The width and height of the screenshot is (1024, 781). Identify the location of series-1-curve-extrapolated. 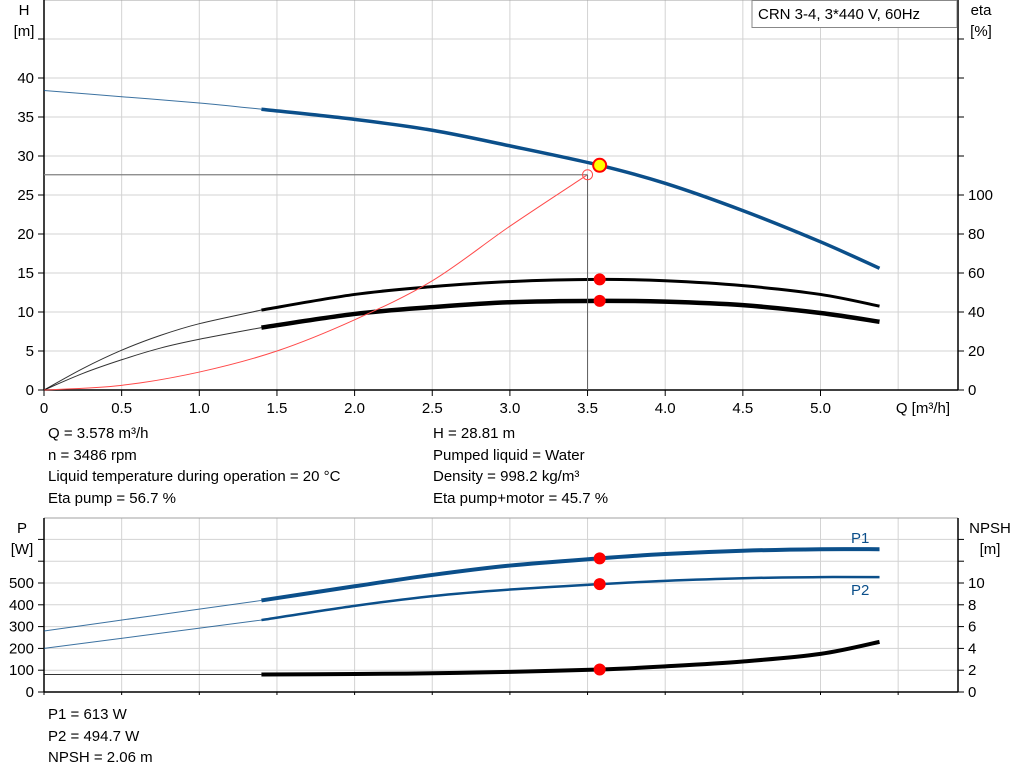
(152, 350).